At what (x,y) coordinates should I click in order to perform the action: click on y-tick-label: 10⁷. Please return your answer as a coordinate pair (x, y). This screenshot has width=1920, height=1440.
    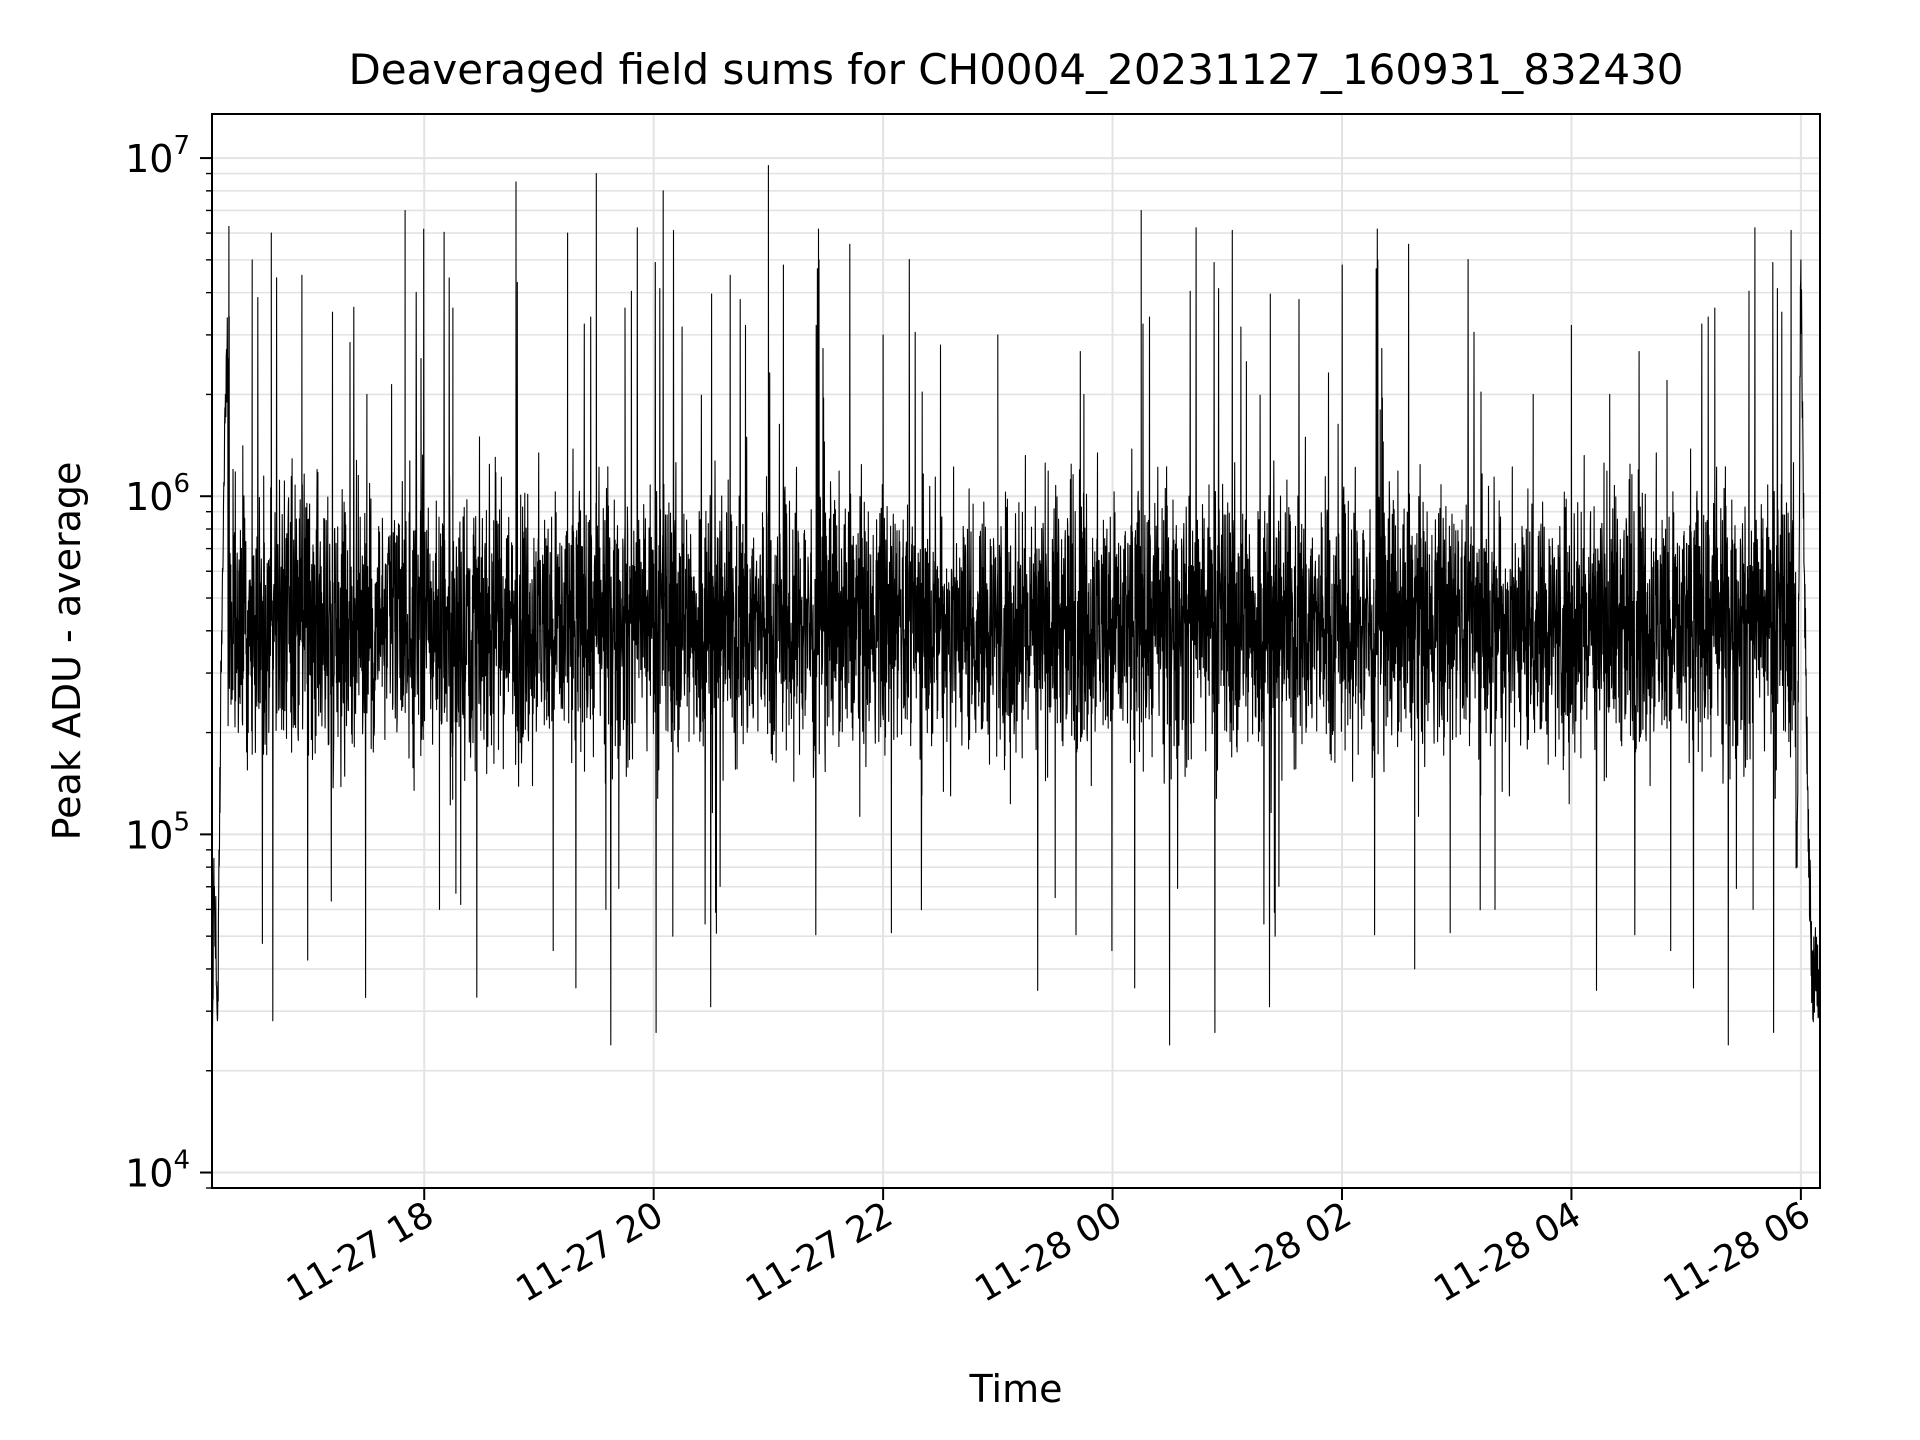
    Looking at the image, I should click on (157, 156).